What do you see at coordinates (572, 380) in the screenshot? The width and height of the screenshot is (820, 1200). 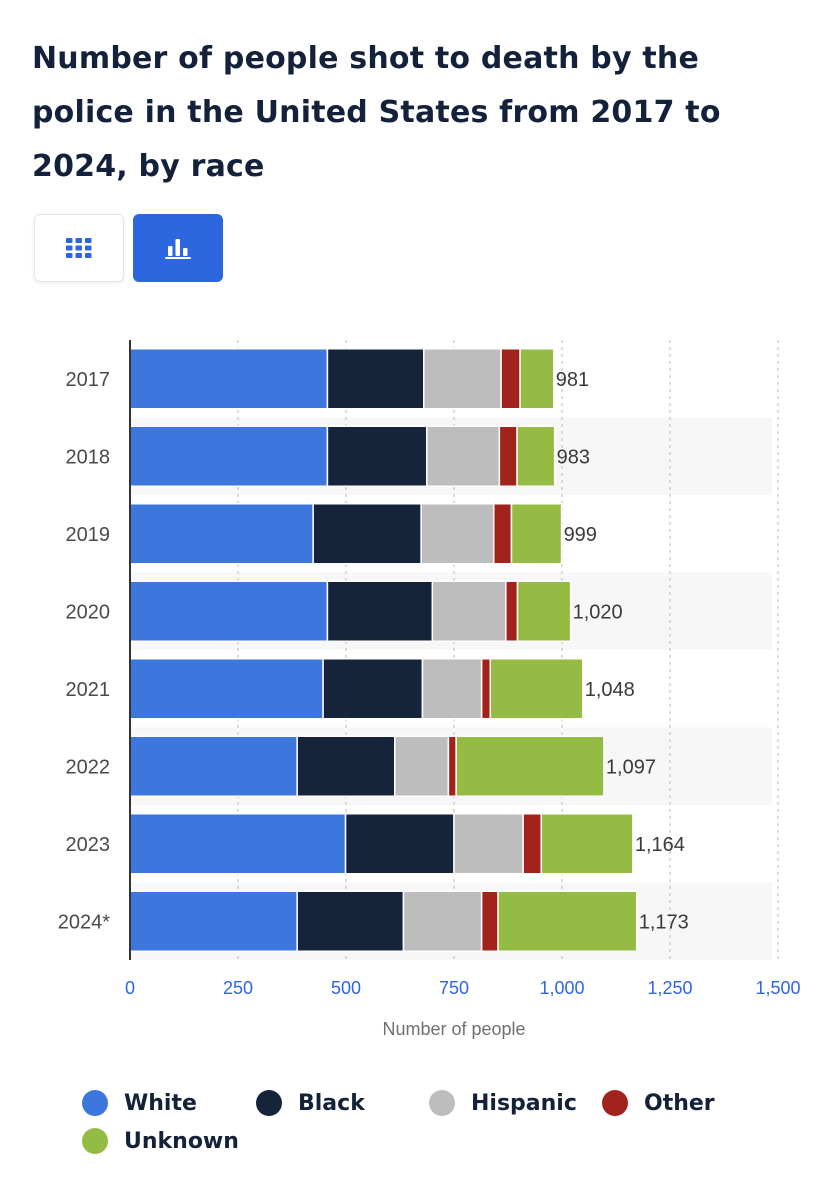 I see `total-label: 981` at bounding box center [572, 380].